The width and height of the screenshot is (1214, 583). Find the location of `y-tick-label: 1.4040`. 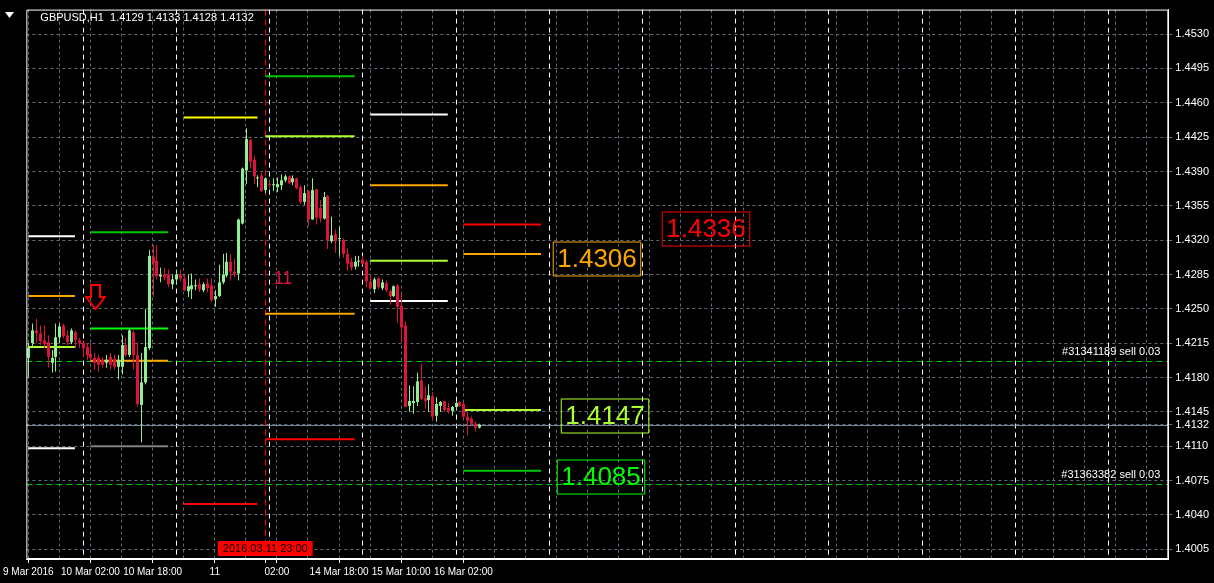

y-tick-label: 1.4040 is located at coordinates (1192, 513).